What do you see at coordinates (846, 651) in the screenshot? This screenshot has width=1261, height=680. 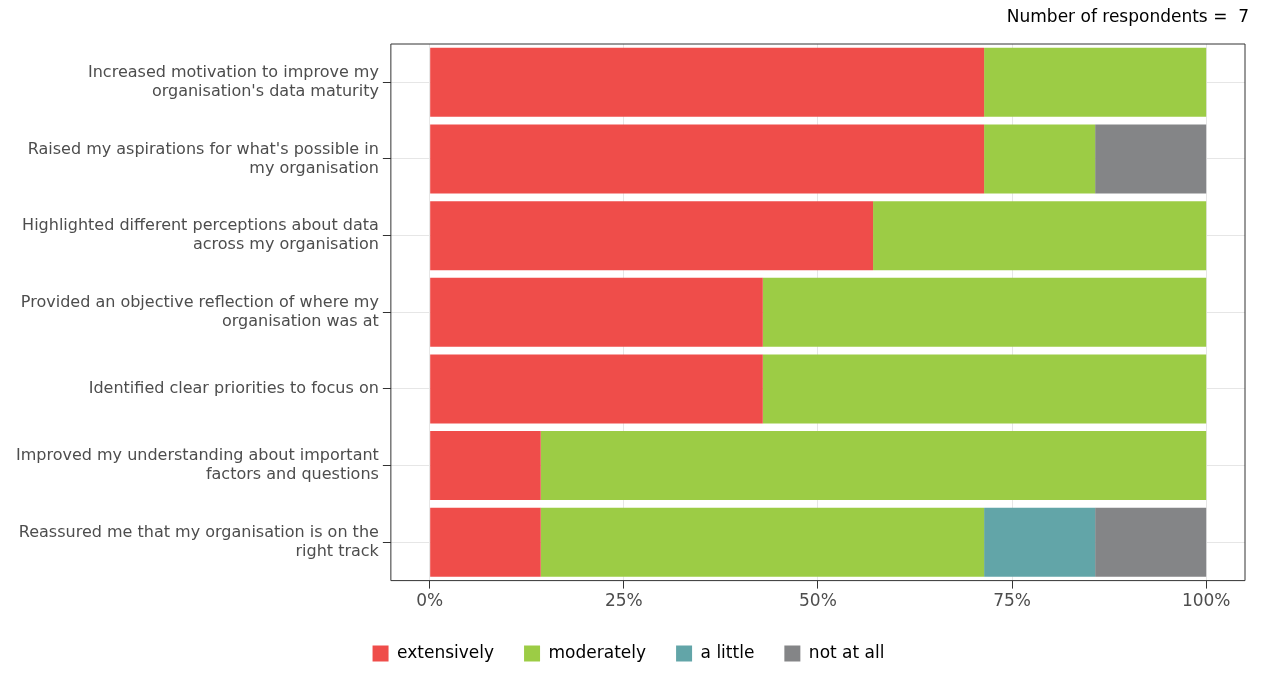 I see `legend-label: not at all` at bounding box center [846, 651].